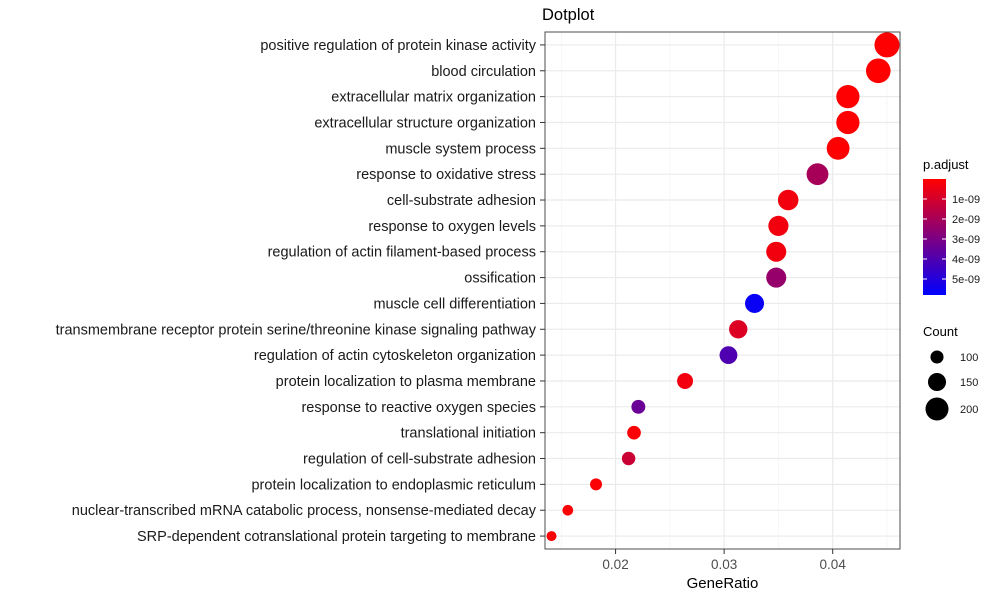  Describe the element at coordinates (723, 583) in the screenshot. I see `x-axis-title: GeneRatio` at that location.